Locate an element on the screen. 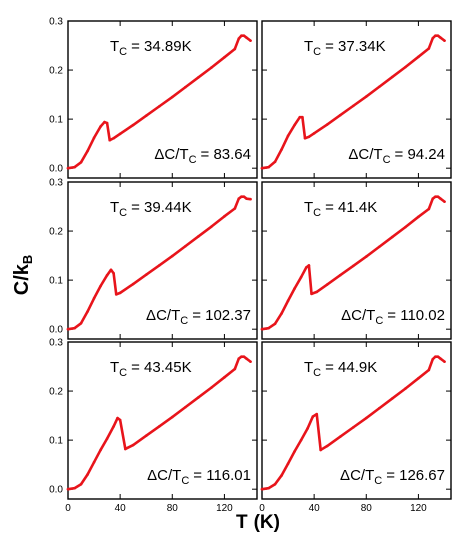  y-axis-title: C/kB is located at coordinates (23, 275).